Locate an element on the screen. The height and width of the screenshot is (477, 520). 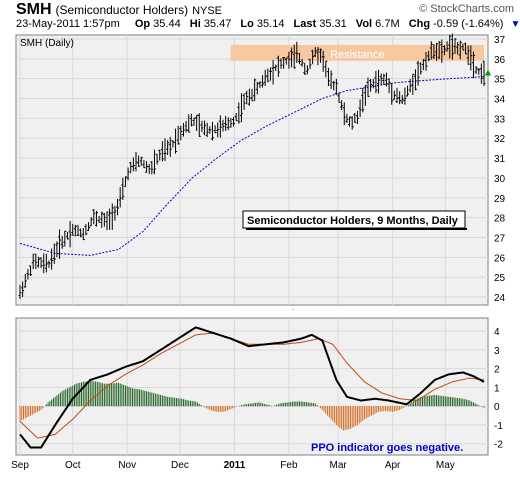
ppo-x-tick-label: 2011 is located at coordinates (235, 465).